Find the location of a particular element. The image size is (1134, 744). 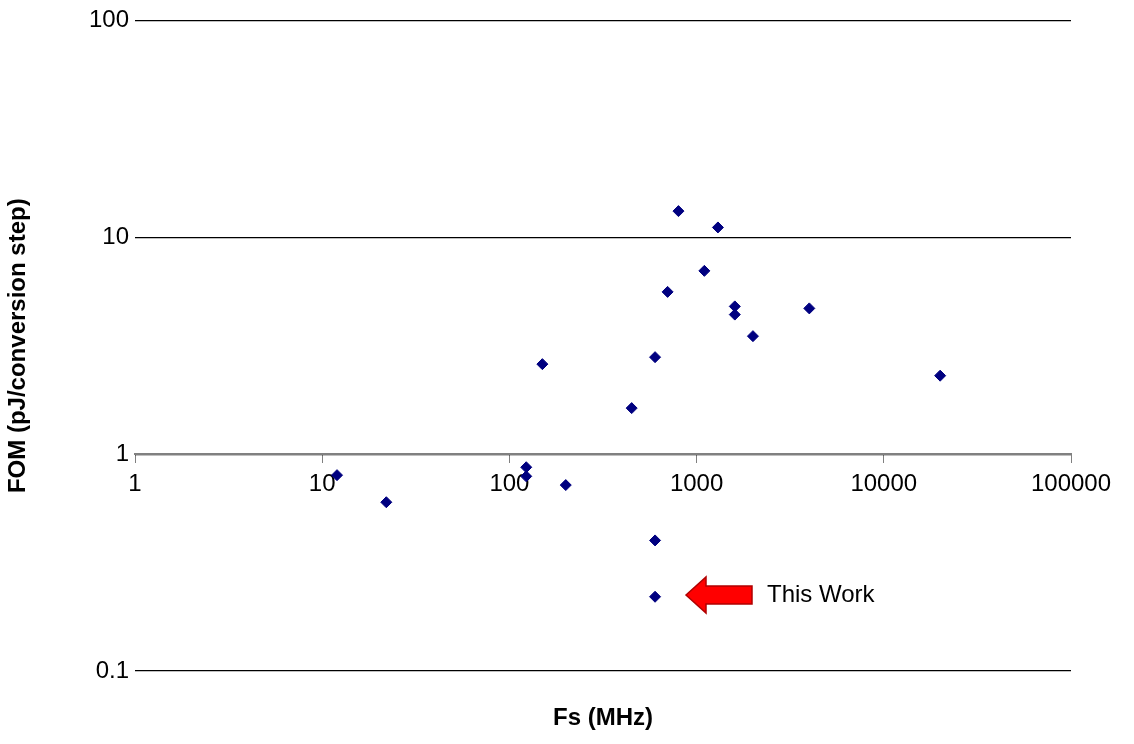

x-tick-label: 1000 is located at coordinates (696, 483).